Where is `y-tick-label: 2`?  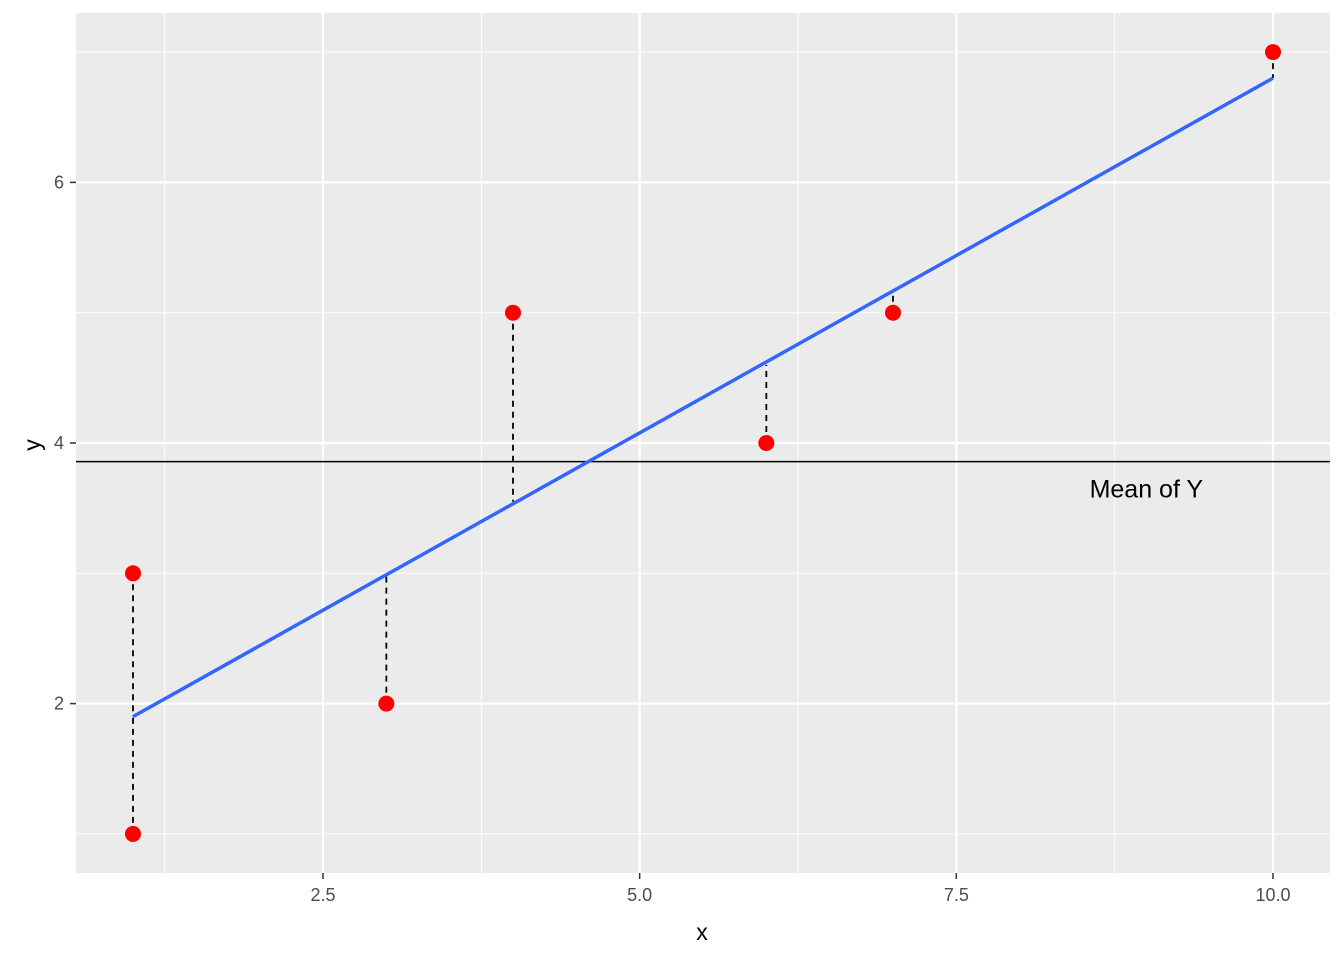
y-tick-label: 2 is located at coordinates (59, 704).